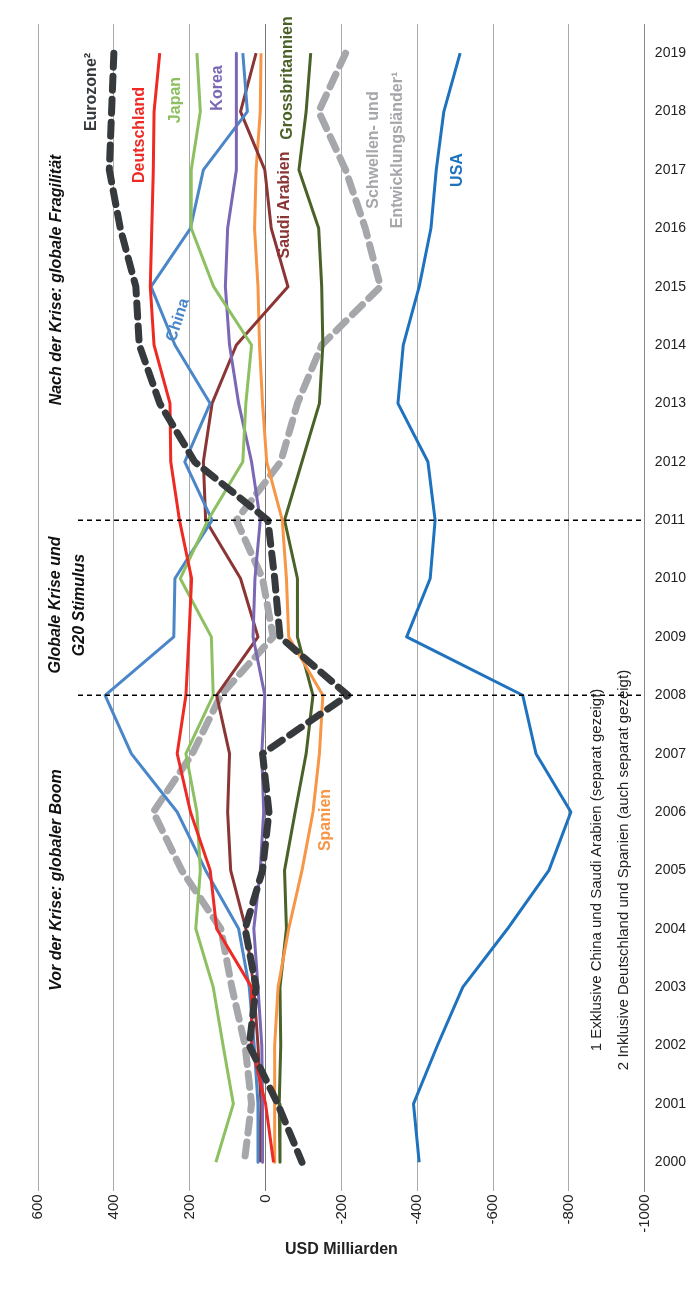 This screenshot has width=692, height=1303. Describe the element at coordinates (670, 694) in the screenshot. I see `y-tick-label: 2008` at that location.